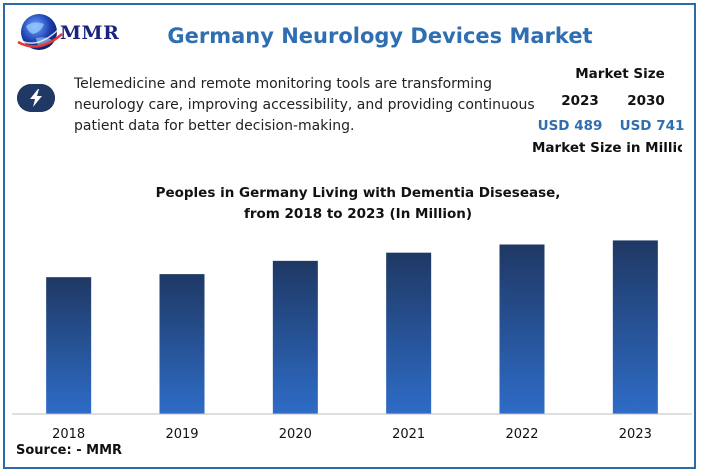 This screenshot has height=476, width=703. I want to click on x-tick-label-2022: 2022, so click(521, 434).